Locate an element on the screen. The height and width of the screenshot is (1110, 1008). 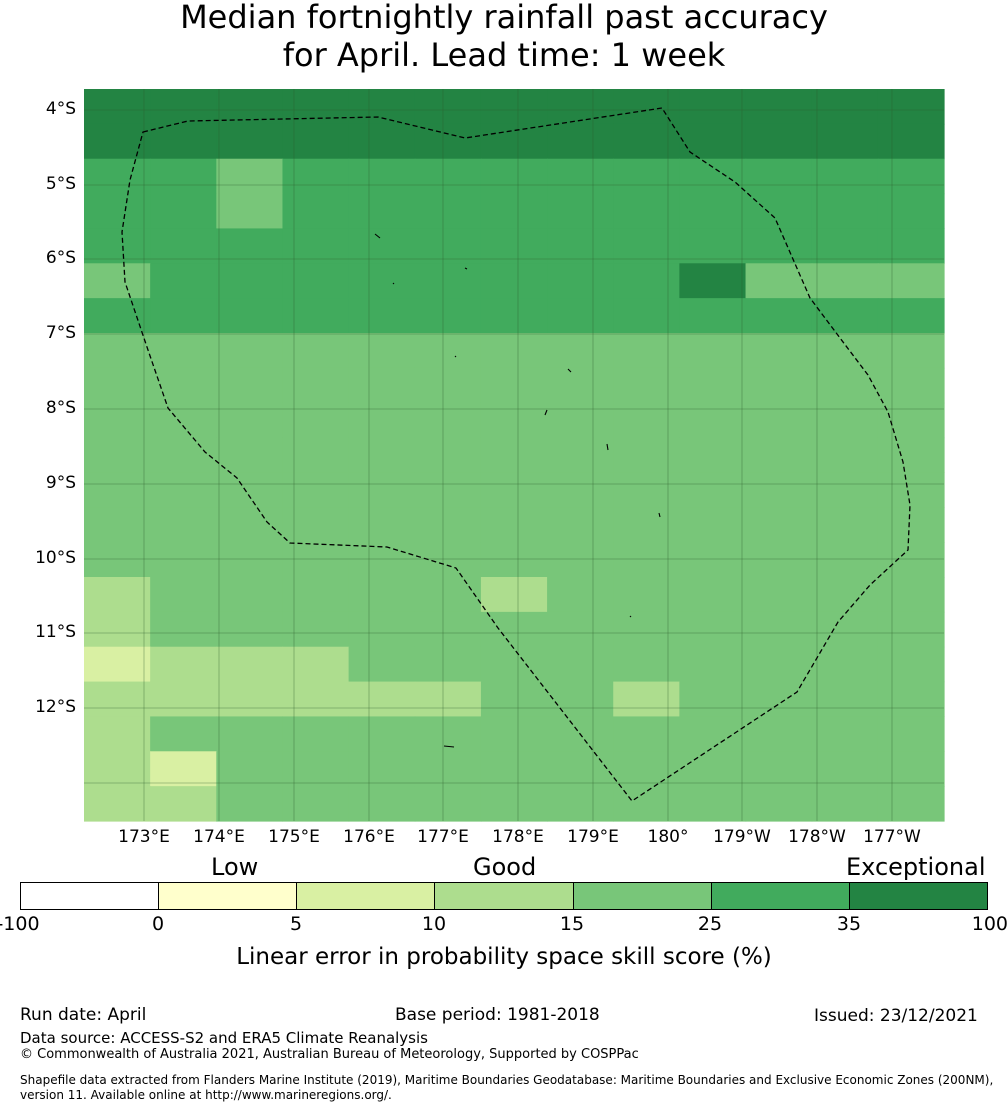
colorbar-tick-minus100: -100 is located at coordinates (20, 924).